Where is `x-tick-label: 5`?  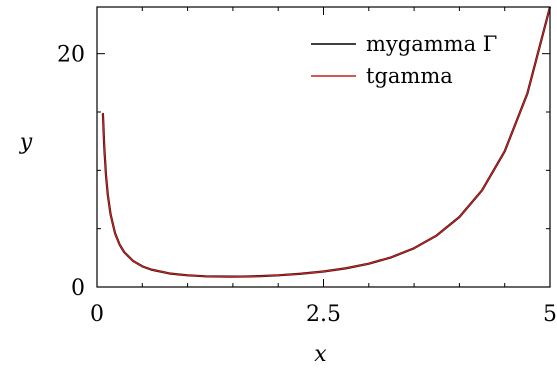
x-tick-label: 5 is located at coordinates (550, 314).